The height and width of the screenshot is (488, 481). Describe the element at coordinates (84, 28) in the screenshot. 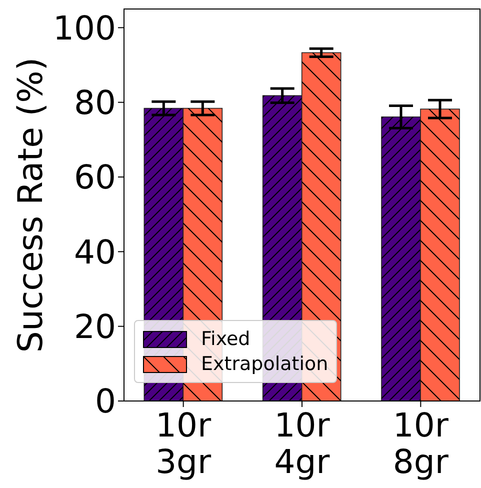

I see `y-tick-label: 100` at that location.